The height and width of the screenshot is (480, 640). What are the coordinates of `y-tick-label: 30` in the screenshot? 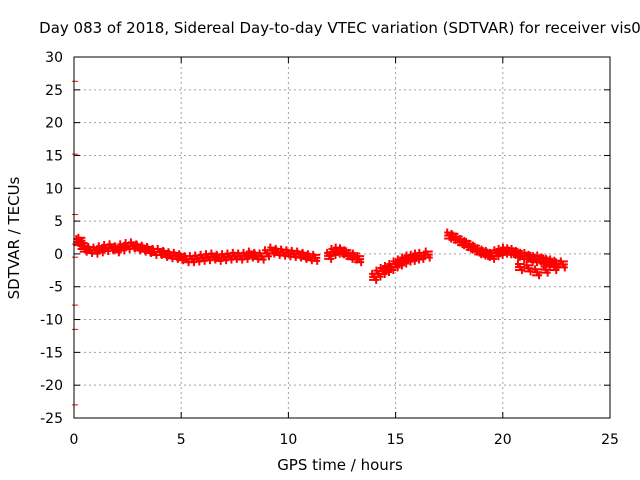 It's located at (54, 58).